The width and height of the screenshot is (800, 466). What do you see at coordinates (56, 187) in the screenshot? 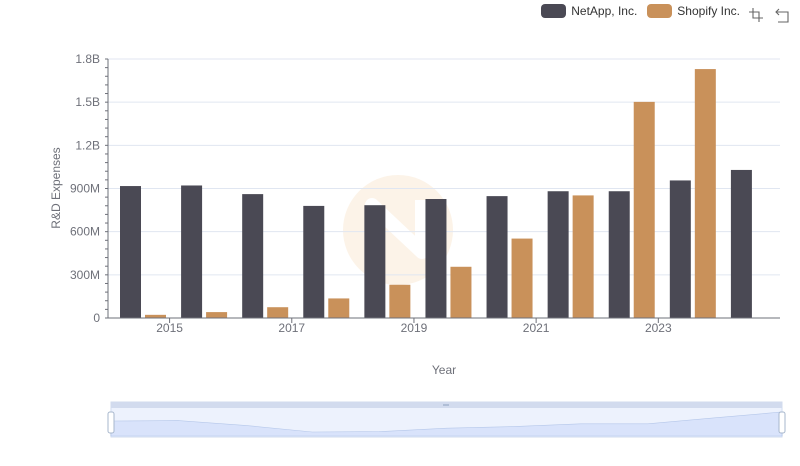
I see `y-axis-title: R&D Expenses` at bounding box center [56, 187].